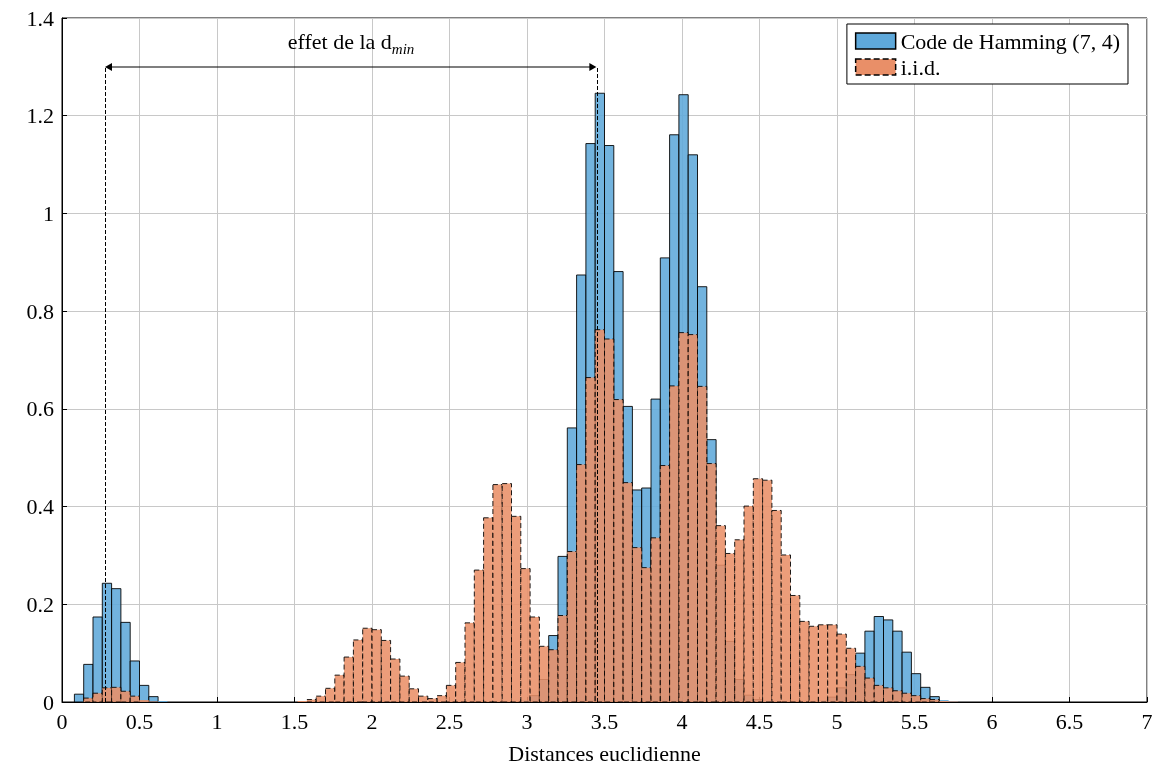 The image size is (1158, 773). What do you see at coordinates (914, 721) in the screenshot?
I see `x-tick-label: 5.5` at bounding box center [914, 721].